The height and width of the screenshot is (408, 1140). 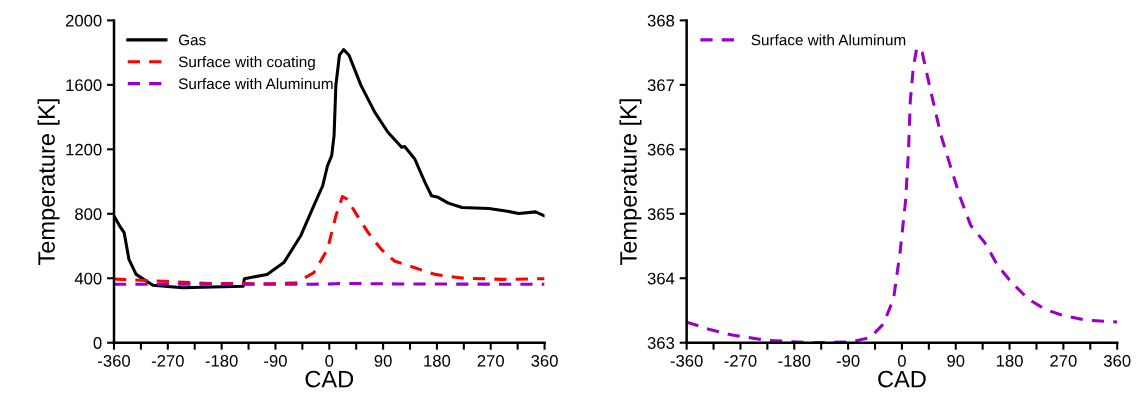 What do you see at coordinates (661, 20) in the screenshot?
I see `y-tick-label: 368` at bounding box center [661, 20].